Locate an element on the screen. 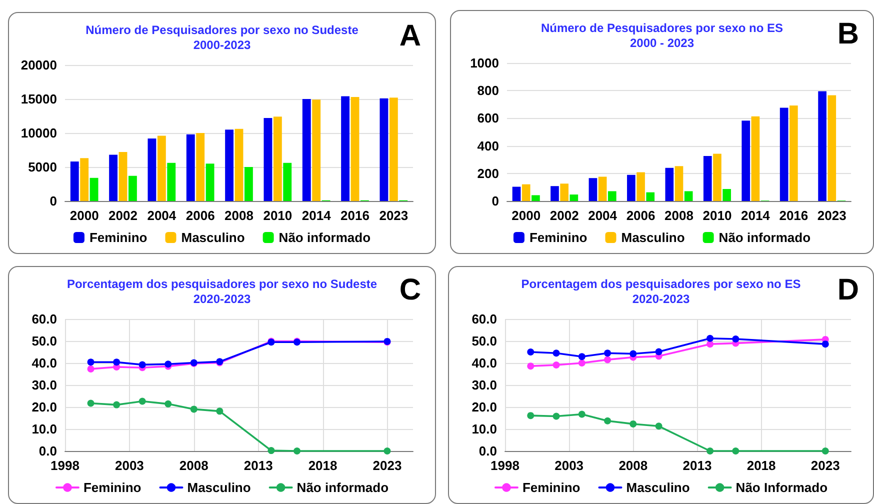 This screenshot has height=504, width=874. chart-title: Porcentagem dos pesquisadores por sexo no Sudeste is located at coordinates (222, 284).